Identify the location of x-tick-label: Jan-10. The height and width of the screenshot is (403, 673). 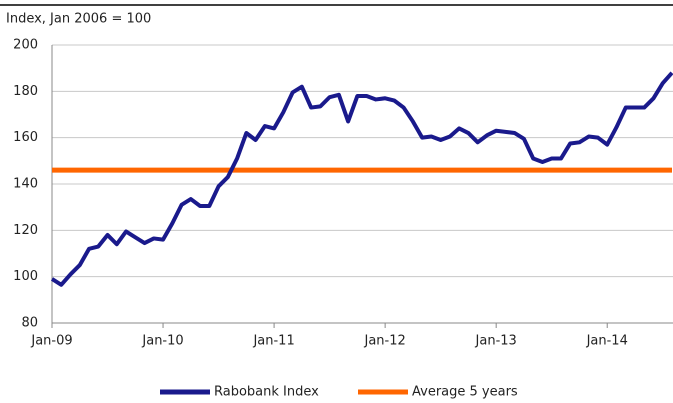
(162, 341).